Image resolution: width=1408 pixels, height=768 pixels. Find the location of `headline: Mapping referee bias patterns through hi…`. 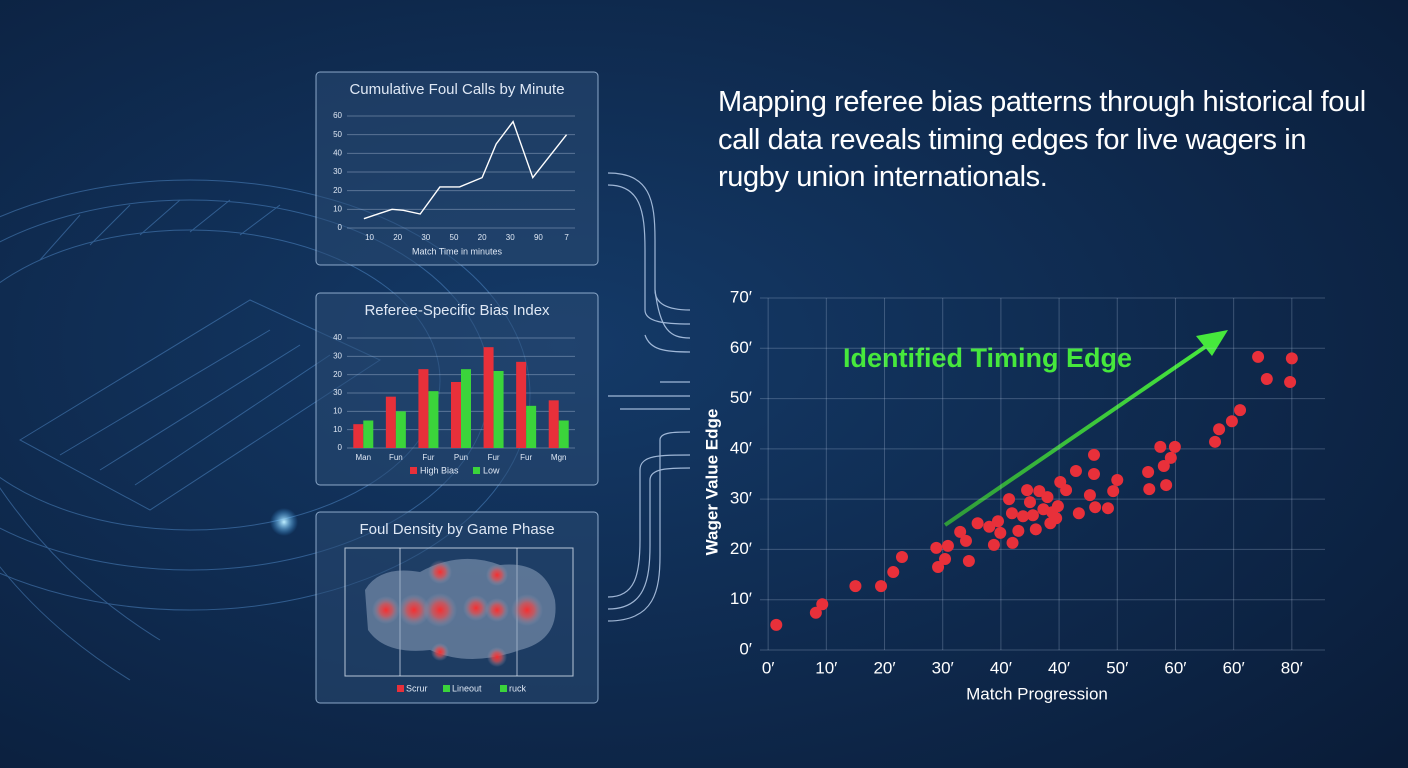

headline: Mapping referee bias patterns through hi… is located at coordinates (1042, 139).